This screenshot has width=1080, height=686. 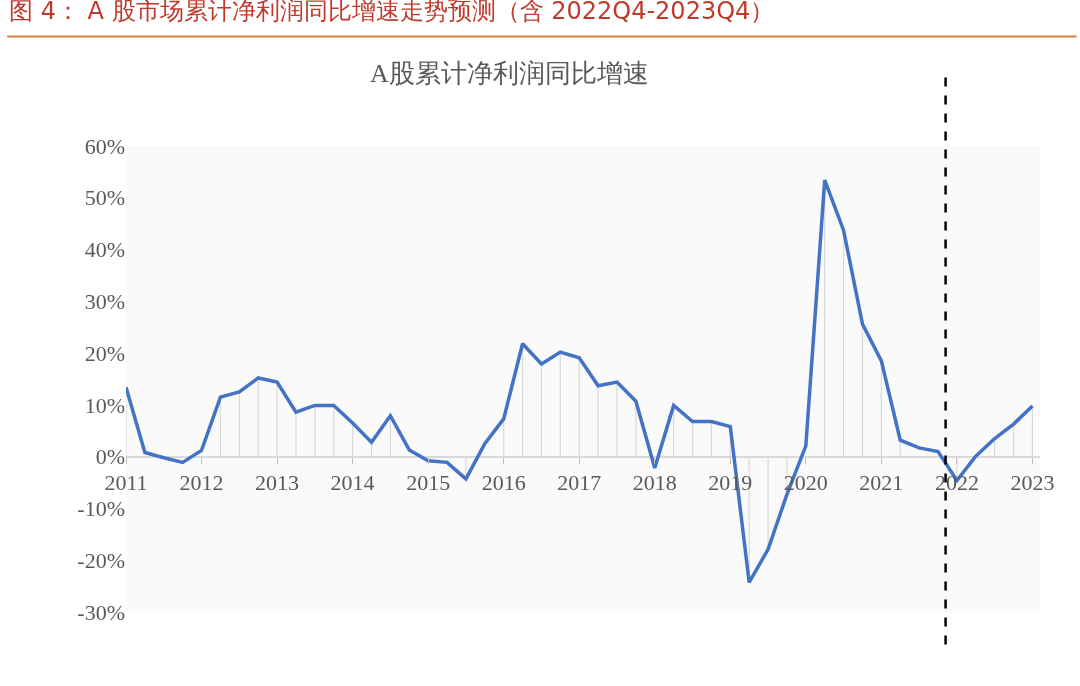 I want to click on x-tick-label: 2014, so click(x=352, y=483).